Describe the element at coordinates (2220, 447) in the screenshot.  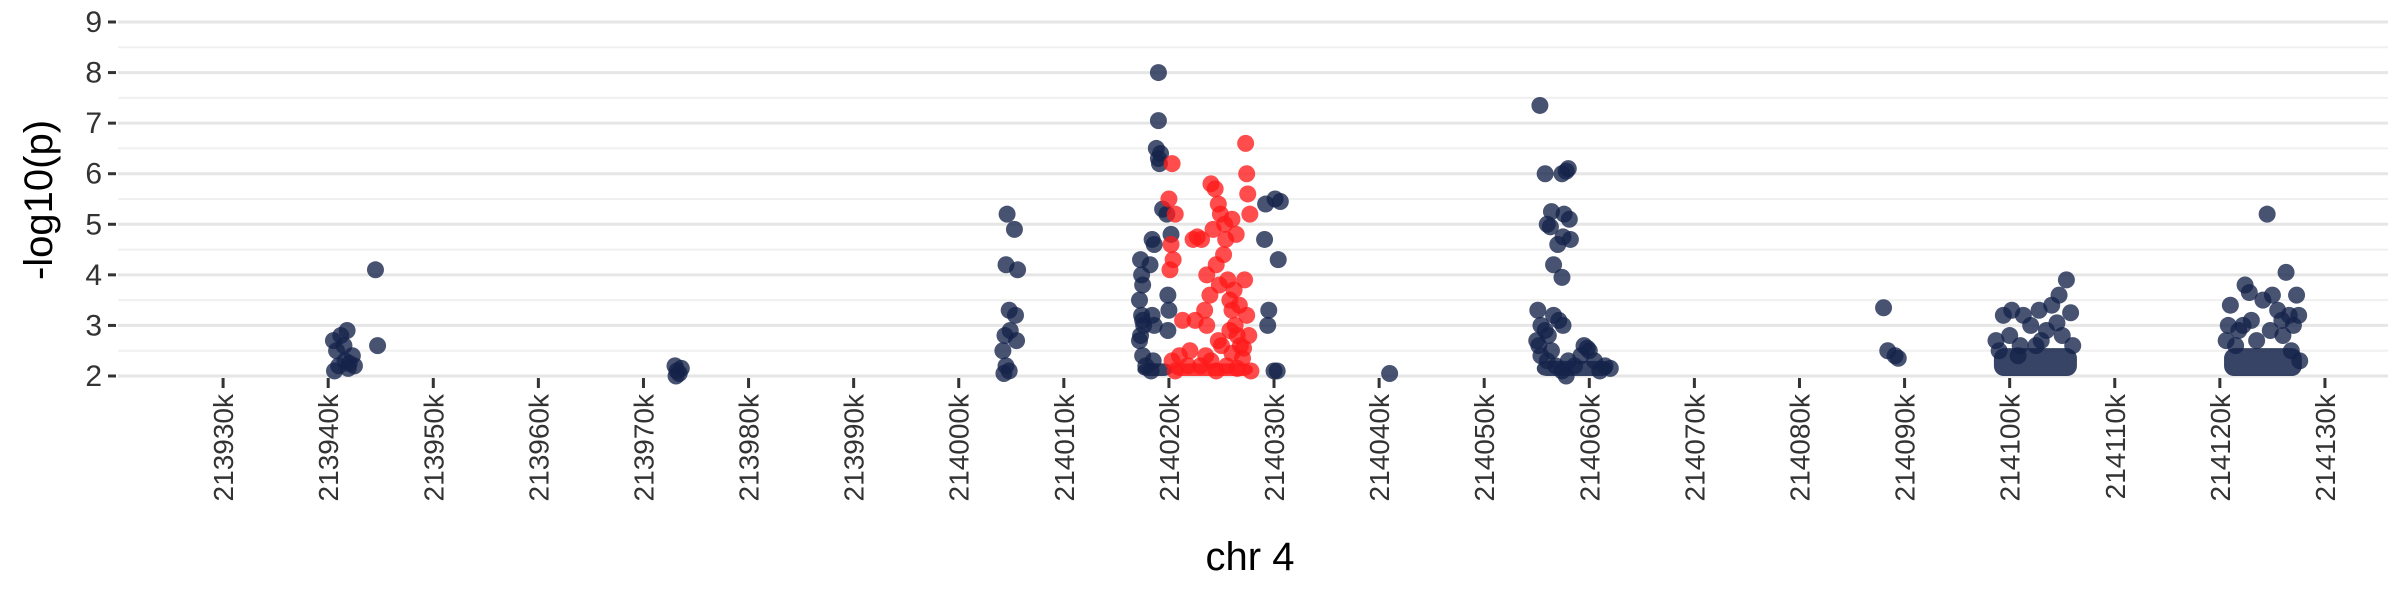
I see `x-tick-label: 214120k` at that location.